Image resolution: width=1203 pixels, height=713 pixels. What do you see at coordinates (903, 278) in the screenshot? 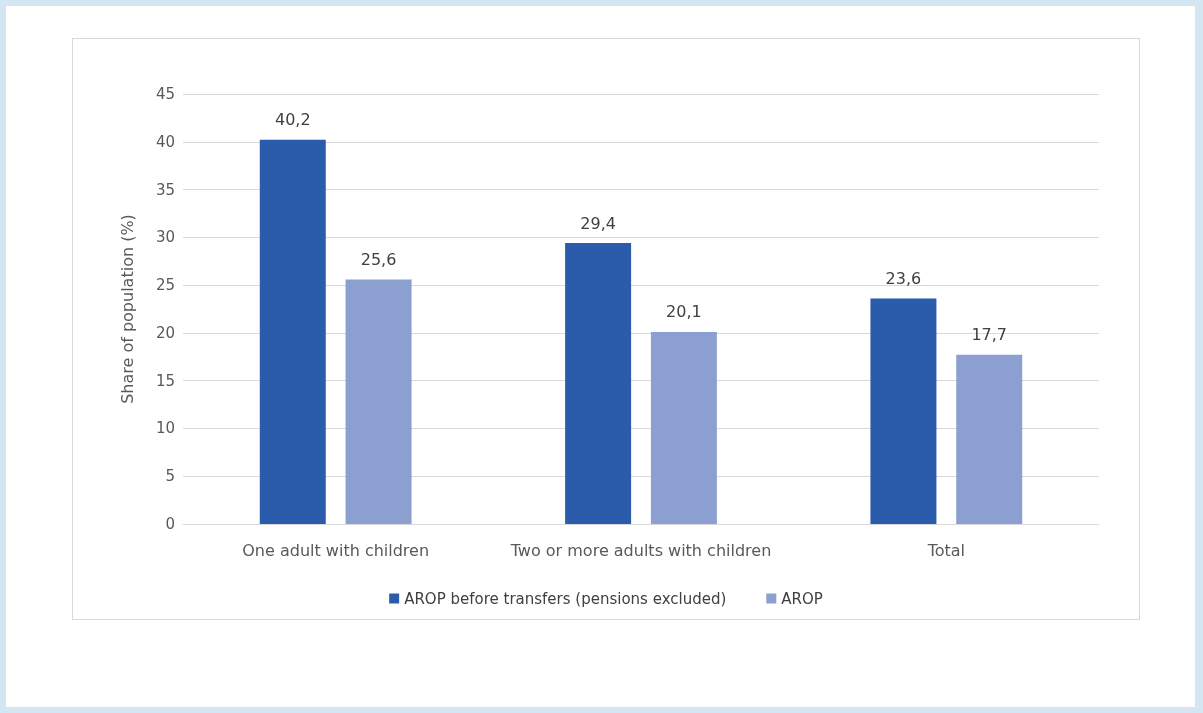
I see `data-label: 23,6` at bounding box center [903, 278].